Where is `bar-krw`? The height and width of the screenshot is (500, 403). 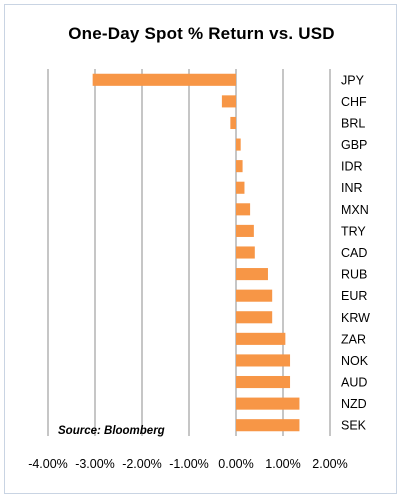 bar-krw is located at coordinates (254, 317).